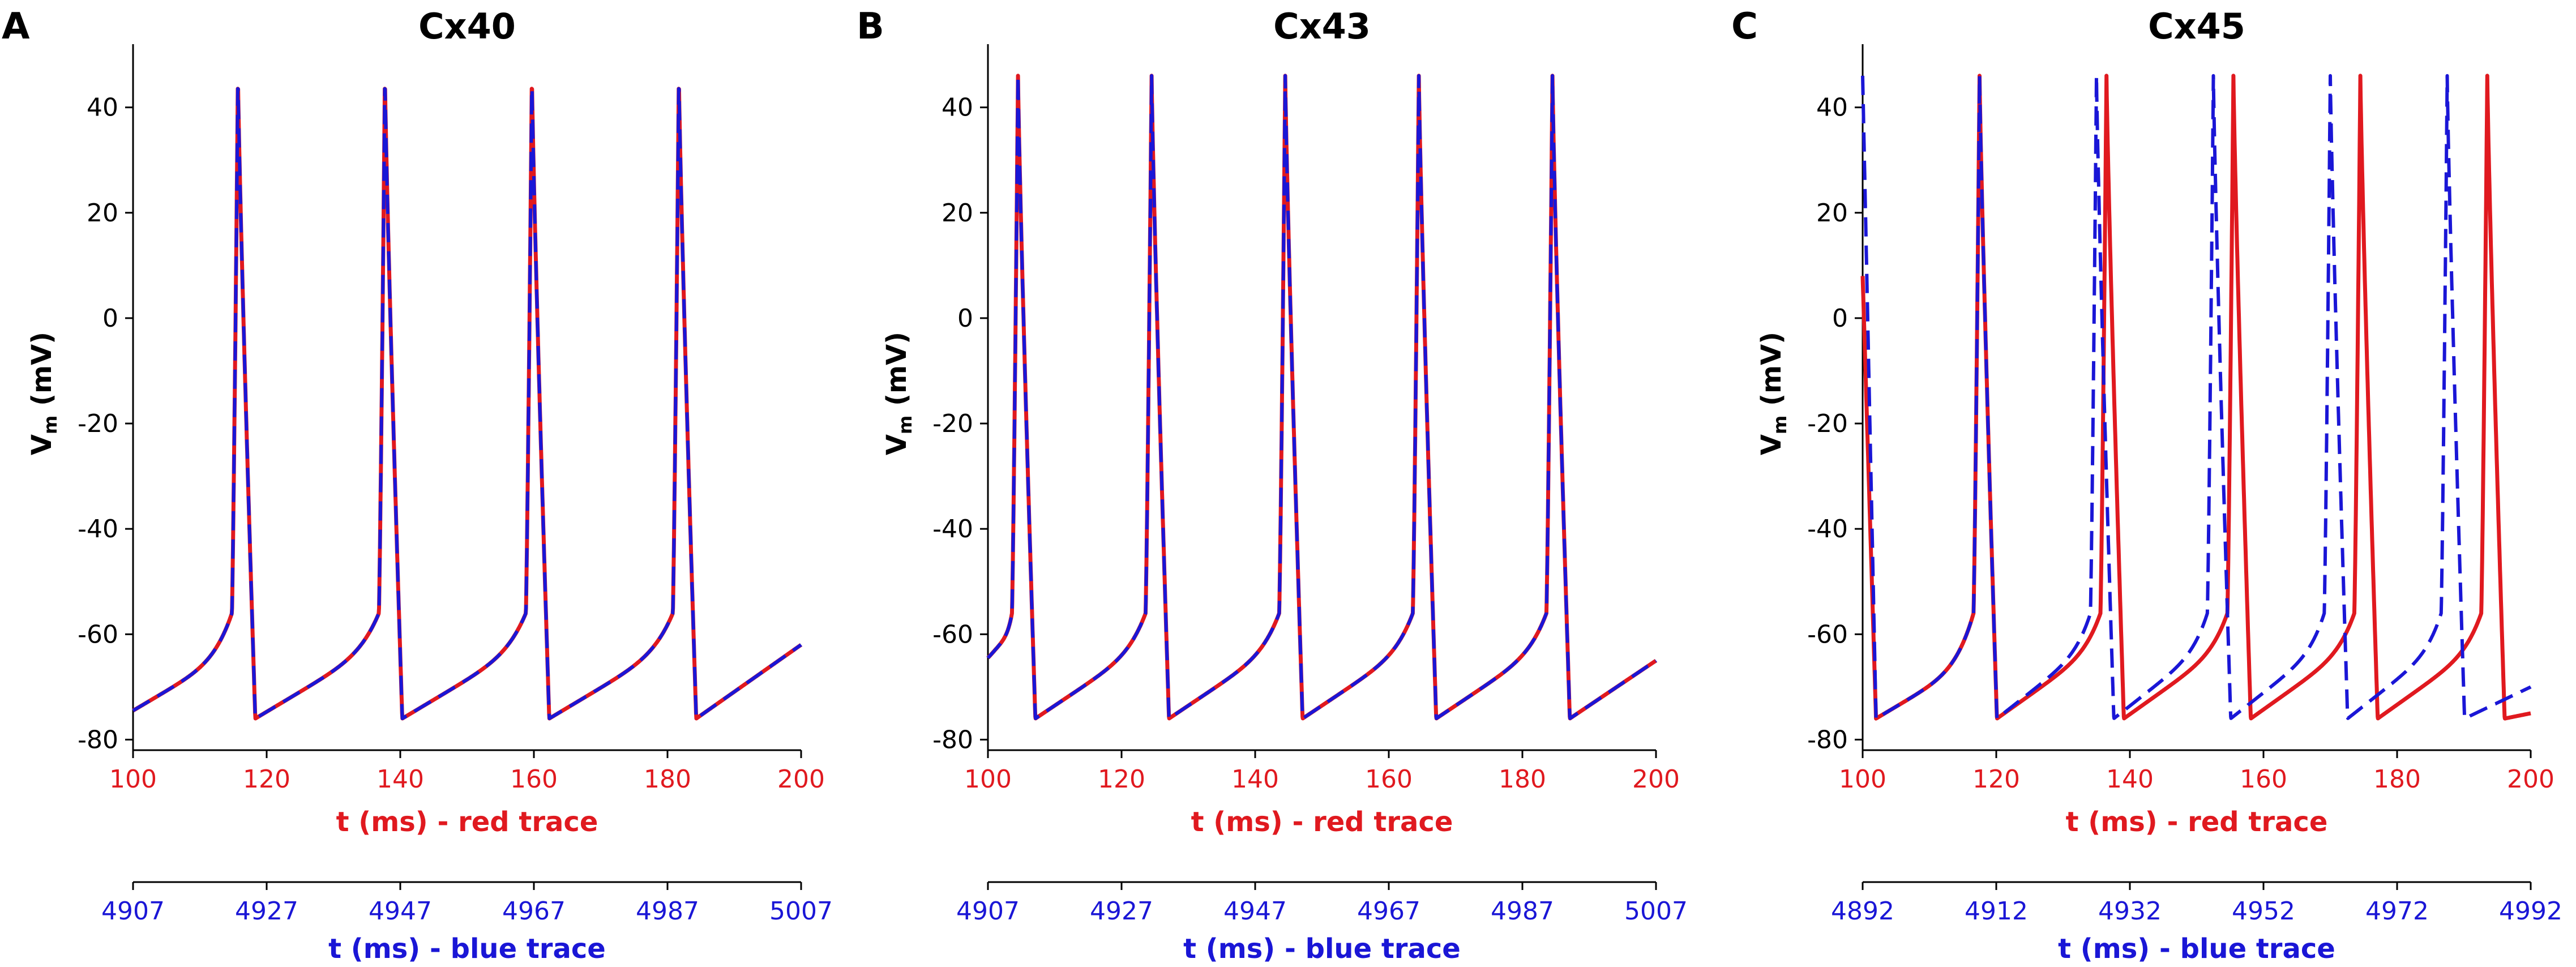  I want to click on x-tick-label-blue: 4992, so click(2530, 911).